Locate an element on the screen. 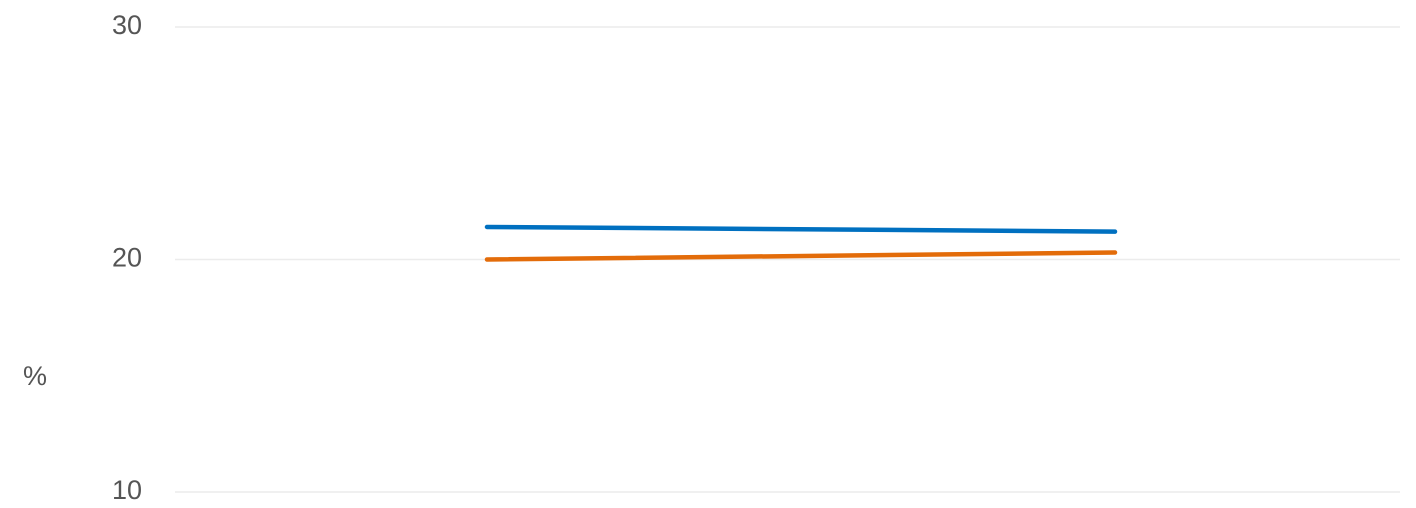 The height and width of the screenshot is (508, 1416). y-tick-label: 10 is located at coordinates (127, 490).